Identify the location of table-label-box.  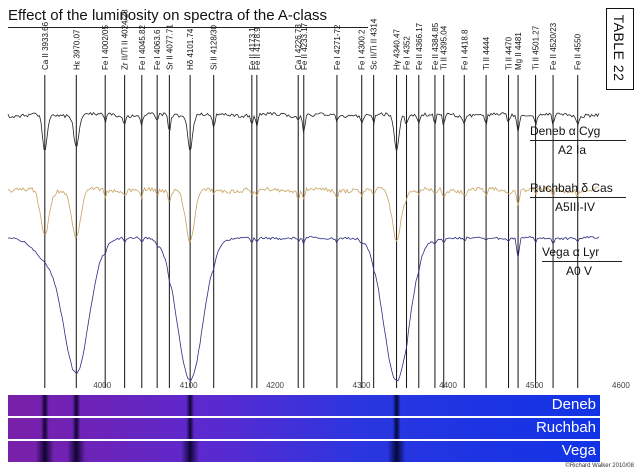
(620, 49).